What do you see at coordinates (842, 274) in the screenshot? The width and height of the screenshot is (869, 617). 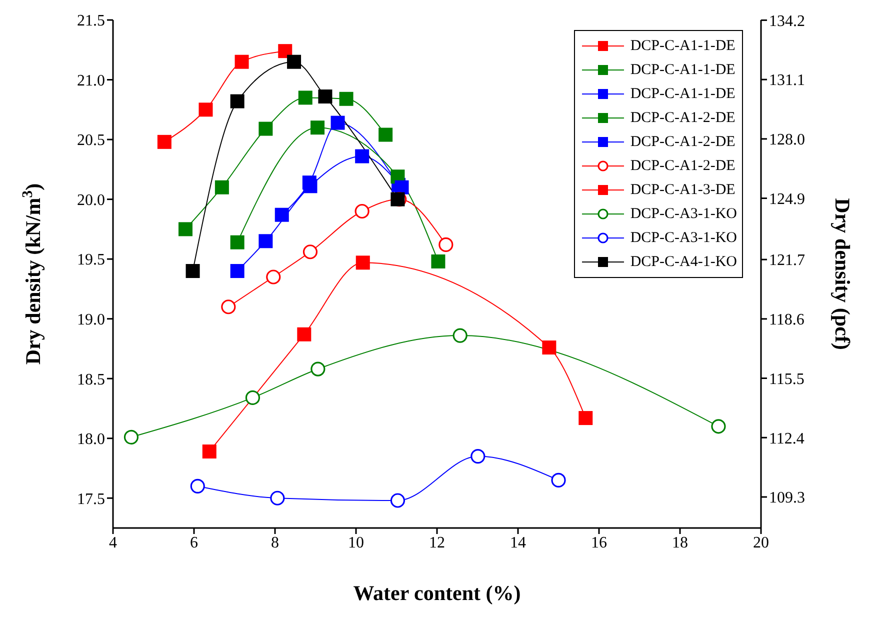 I see `y2-axis-title: Dry density (pcf)` at bounding box center [842, 274].